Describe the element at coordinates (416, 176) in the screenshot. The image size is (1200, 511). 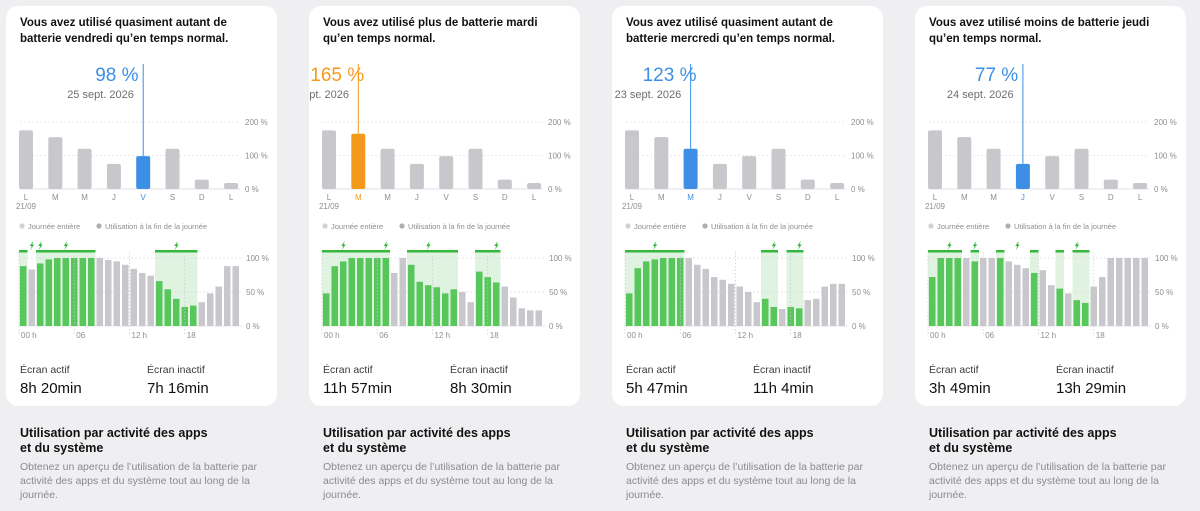
I see `weekly-bar-J` at that location.